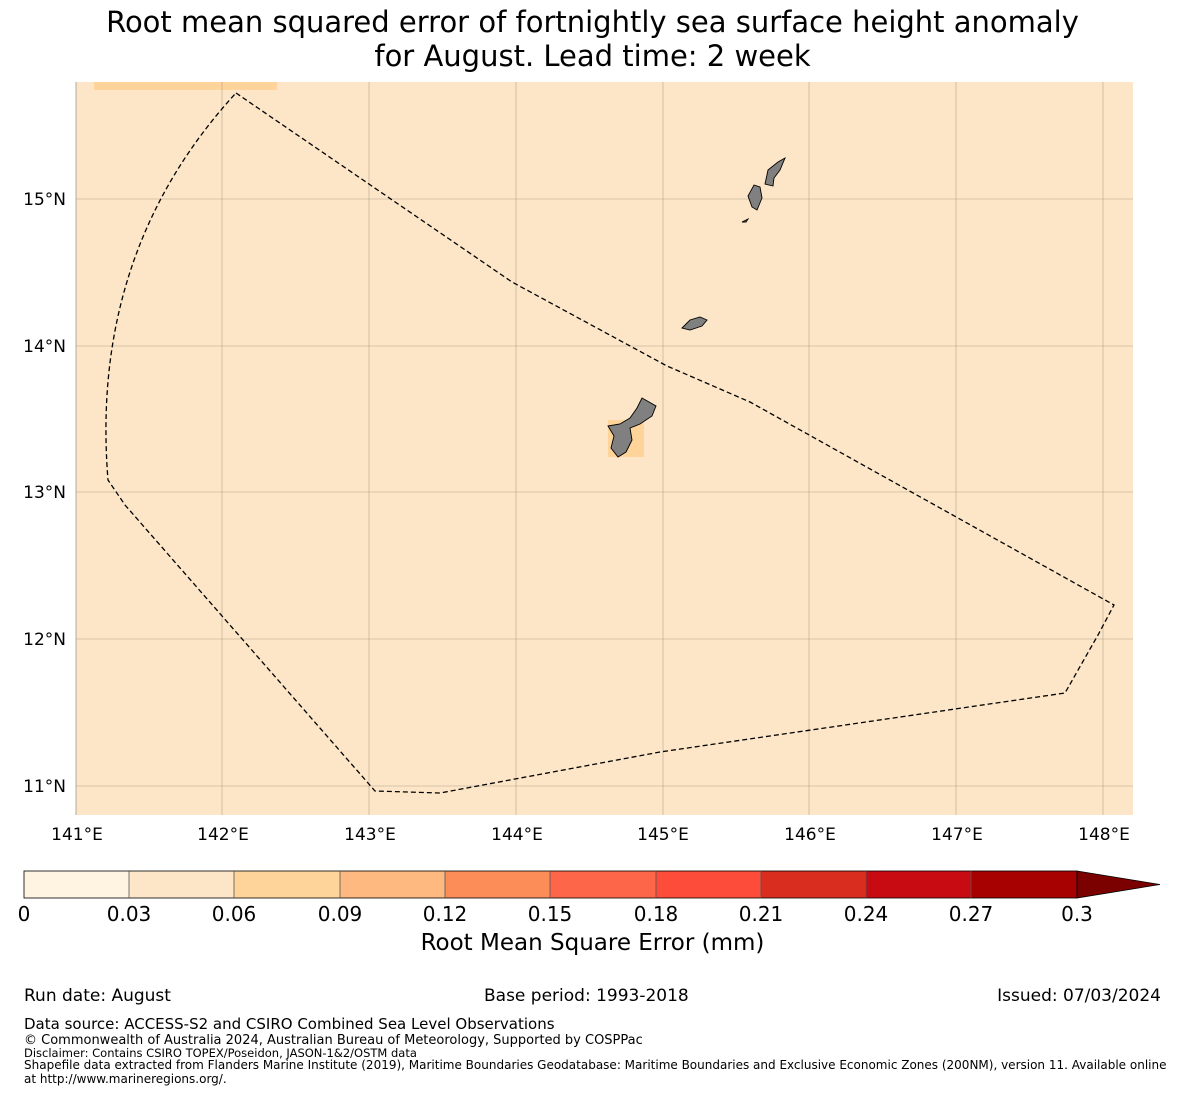 The height and width of the screenshot is (1095, 1185). I want to click on lon-label: 142°E, so click(223, 835).